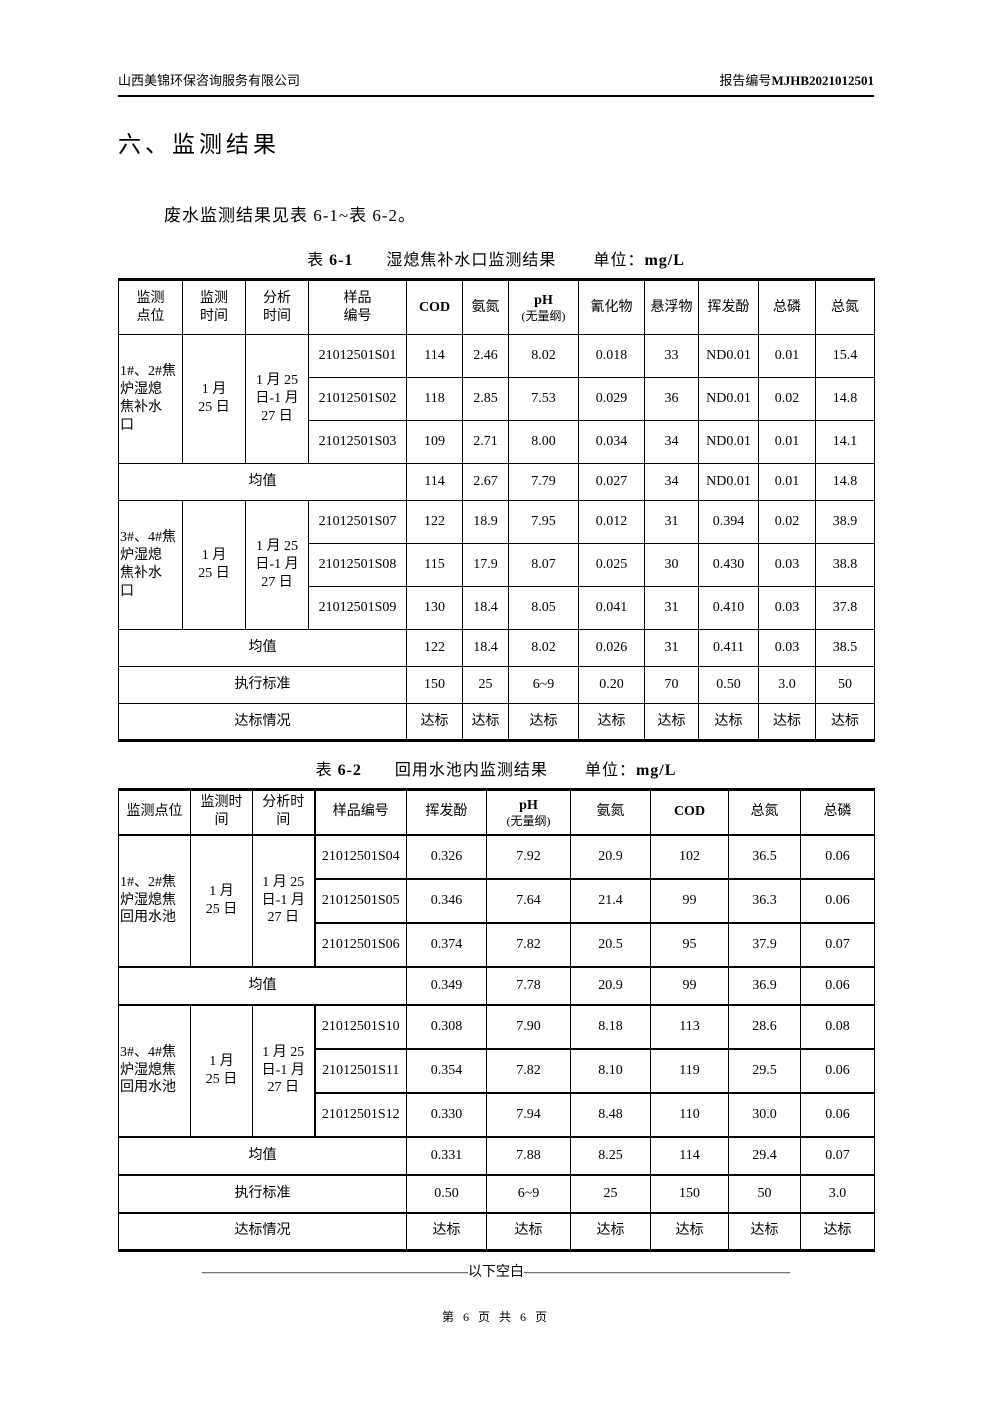  Describe the element at coordinates (671, 648) in the screenshot. I see `mean-value-cell: 31` at that location.